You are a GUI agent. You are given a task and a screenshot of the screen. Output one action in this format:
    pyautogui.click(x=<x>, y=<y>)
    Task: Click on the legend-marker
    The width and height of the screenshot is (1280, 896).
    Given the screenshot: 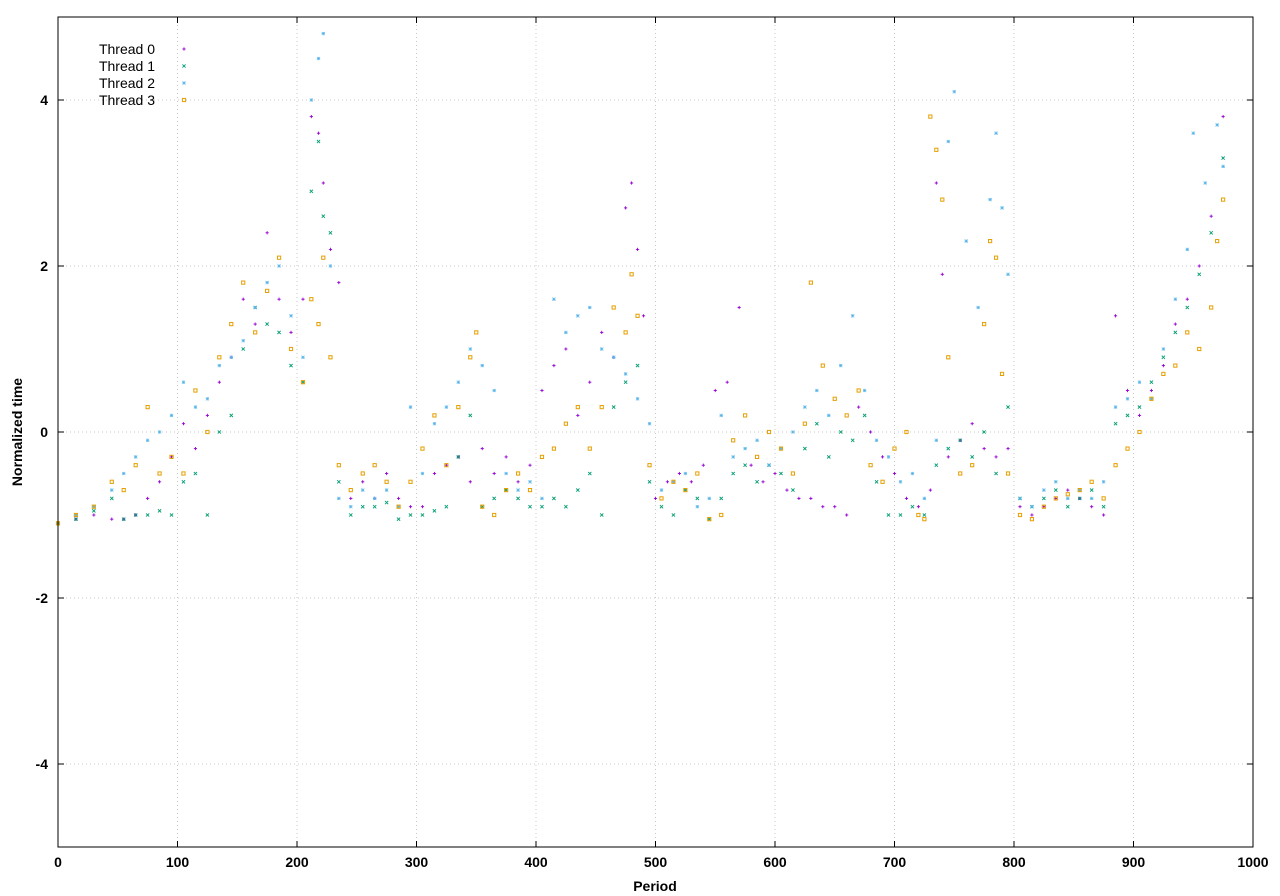 What is the action you would take?
    pyautogui.click(x=184, y=100)
    